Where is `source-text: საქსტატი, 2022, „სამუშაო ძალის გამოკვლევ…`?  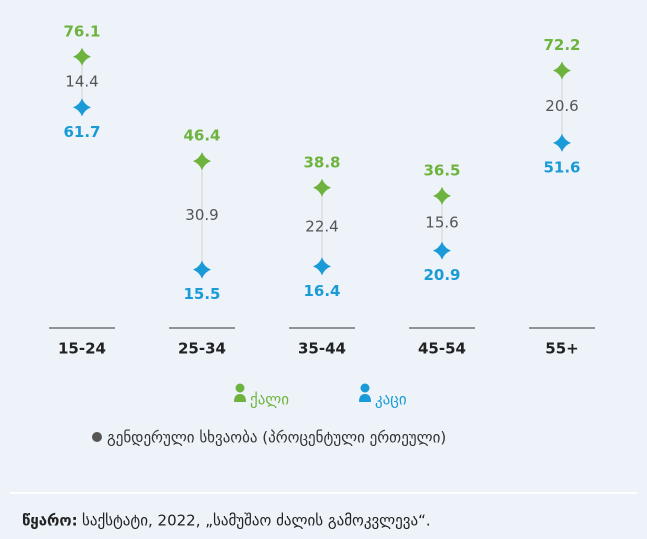 source-text: საქსტატი, 2022, „სამუშაო ძალის გამოკვლევ… is located at coordinates (256, 521).